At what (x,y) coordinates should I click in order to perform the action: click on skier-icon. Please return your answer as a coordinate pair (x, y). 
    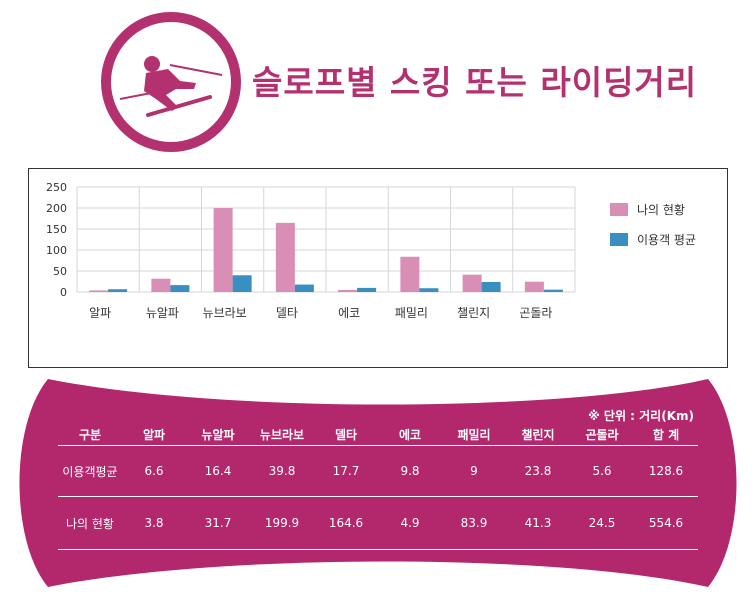
    Looking at the image, I should click on (171, 82).